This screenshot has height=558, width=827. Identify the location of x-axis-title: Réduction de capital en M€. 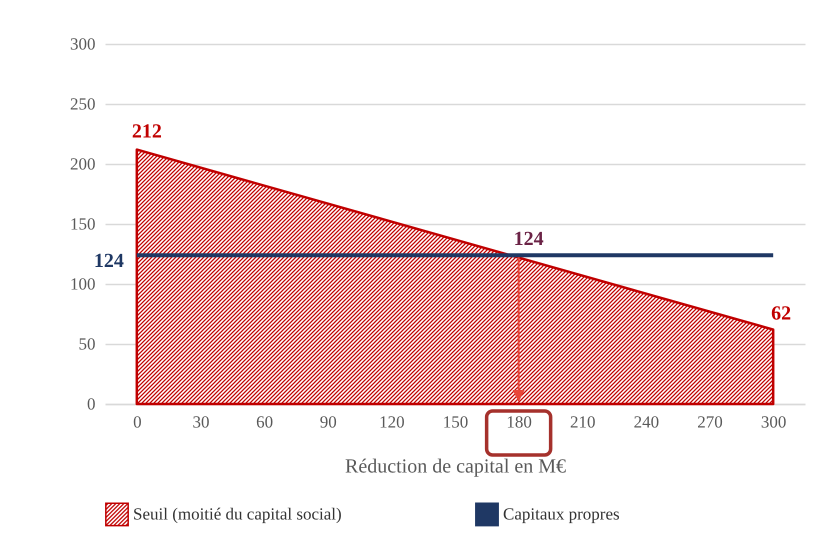
(455, 467).